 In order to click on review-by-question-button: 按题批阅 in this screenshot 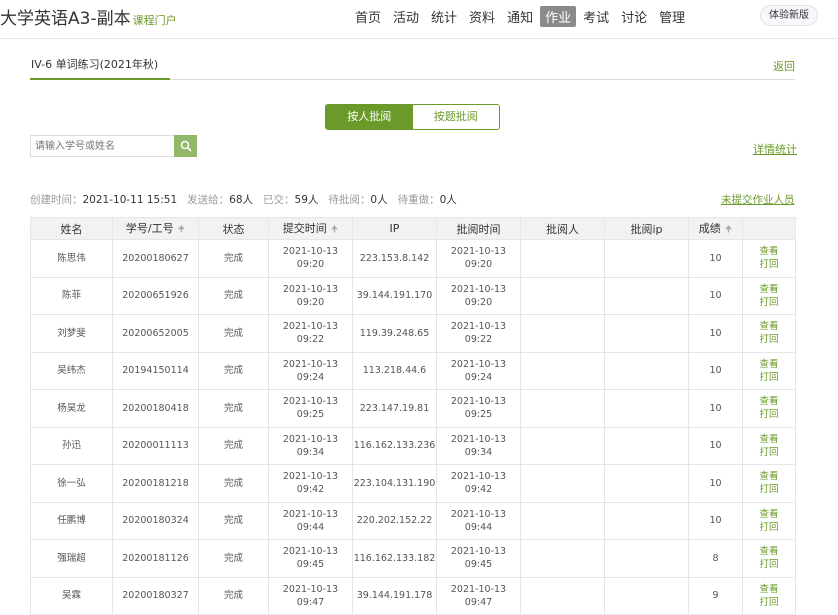, I will do `click(455, 117)`.